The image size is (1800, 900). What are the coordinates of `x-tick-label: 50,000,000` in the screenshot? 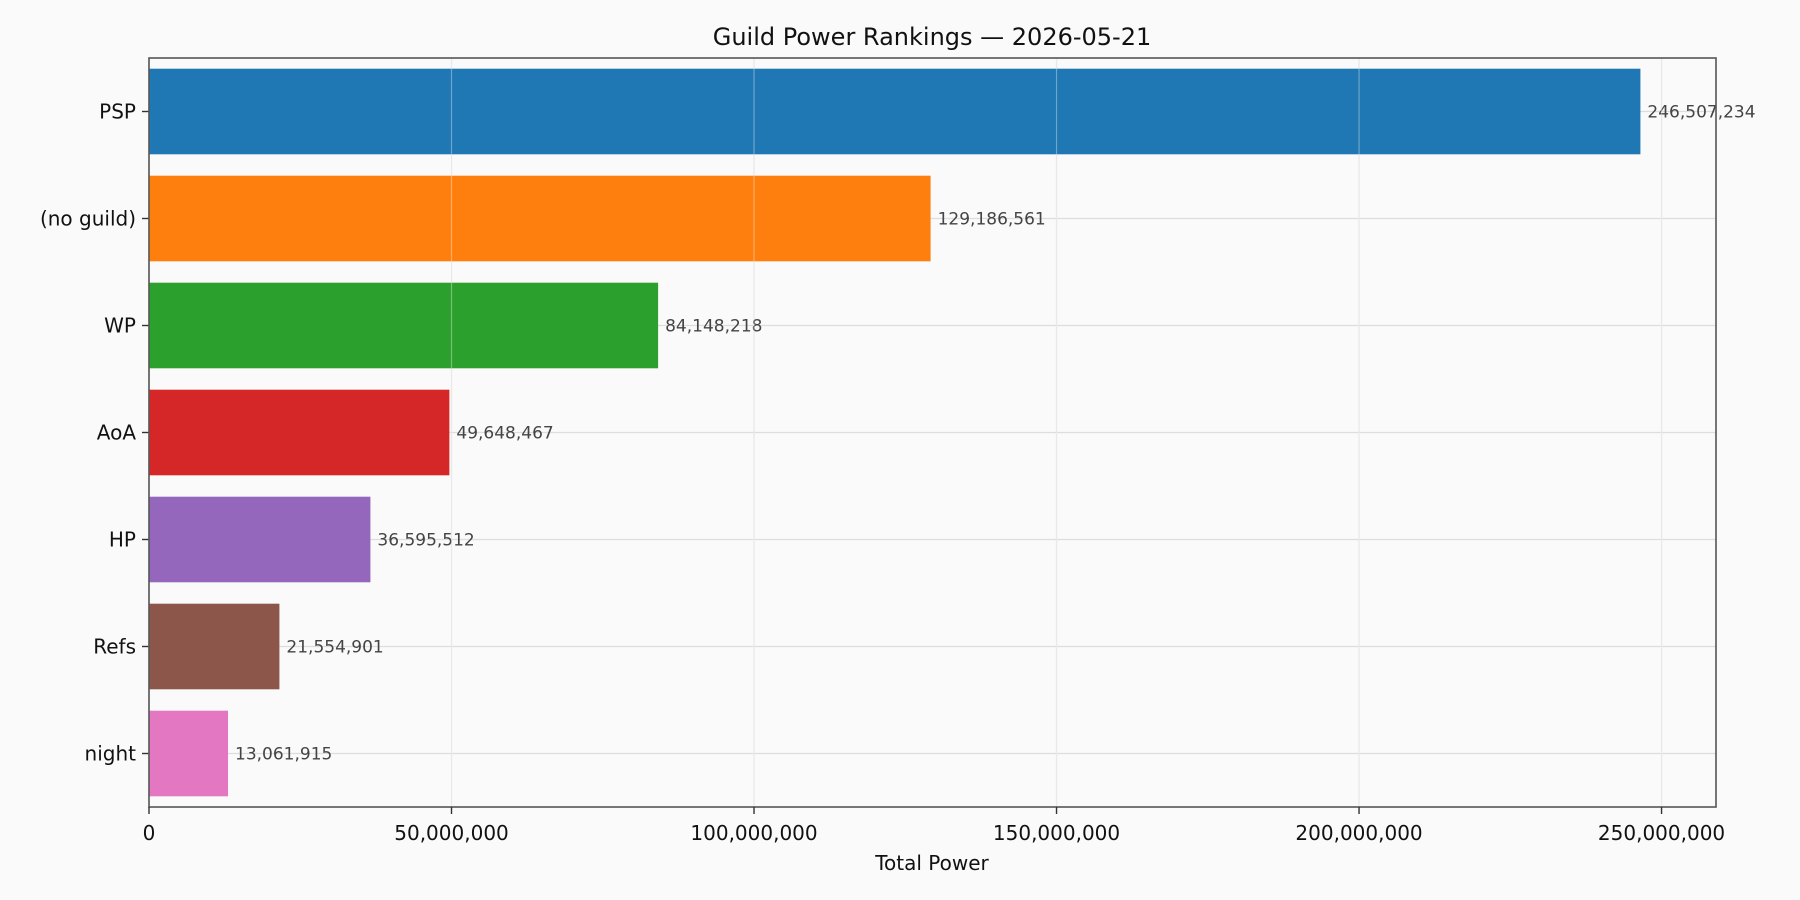 It's located at (451, 833).